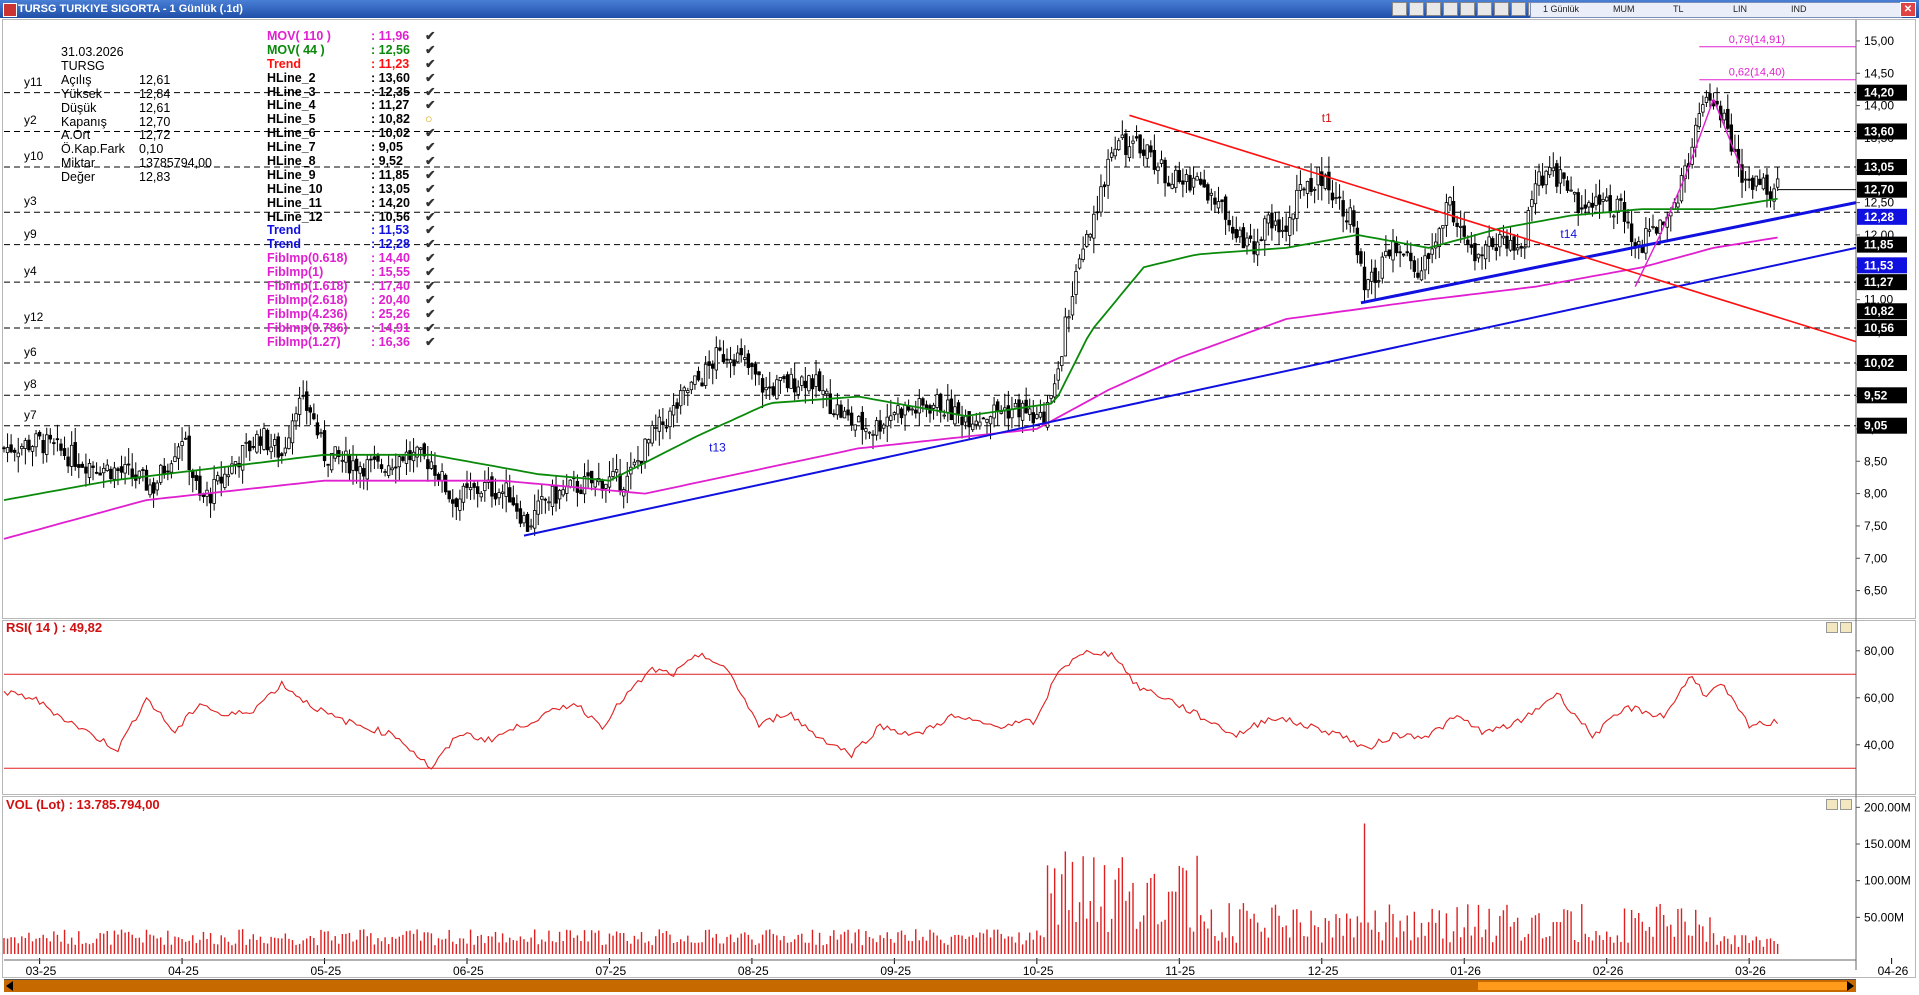 Image resolution: width=1919 pixels, height=995 pixels. Describe the element at coordinates (353, 231) in the screenshot. I see `legend-row: Trend: 11,53 ✔` at that location.